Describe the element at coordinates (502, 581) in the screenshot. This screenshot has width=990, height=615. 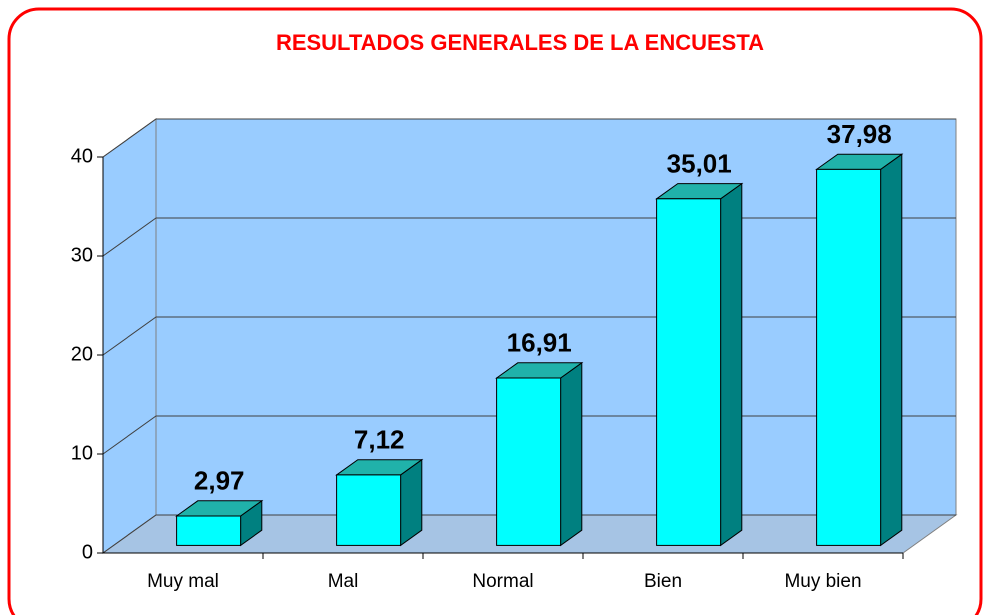
I see `x-tick-label: Normal` at that location.